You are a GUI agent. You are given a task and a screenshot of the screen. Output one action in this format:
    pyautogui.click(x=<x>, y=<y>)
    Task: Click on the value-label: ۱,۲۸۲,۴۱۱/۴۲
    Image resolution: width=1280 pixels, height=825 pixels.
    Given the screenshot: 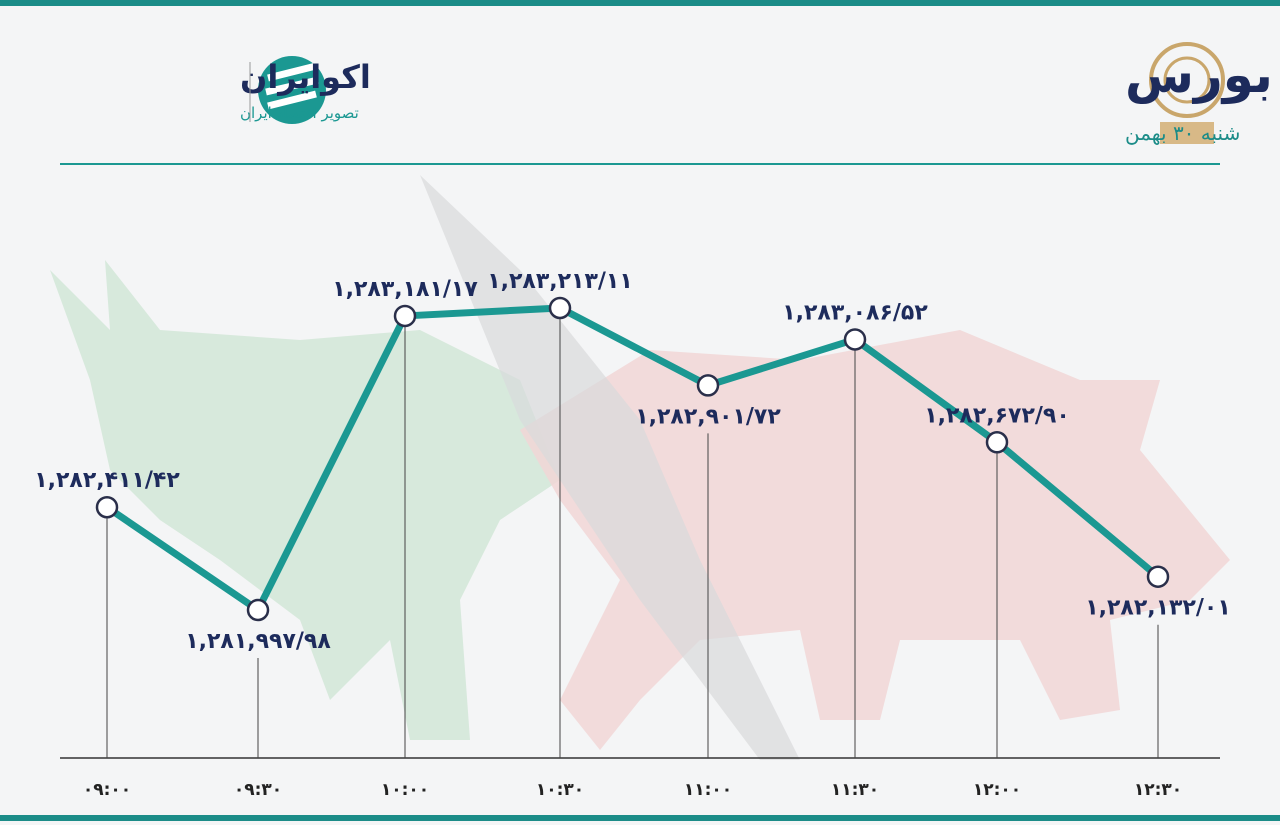 What is the action you would take?
    pyautogui.click(x=107, y=480)
    